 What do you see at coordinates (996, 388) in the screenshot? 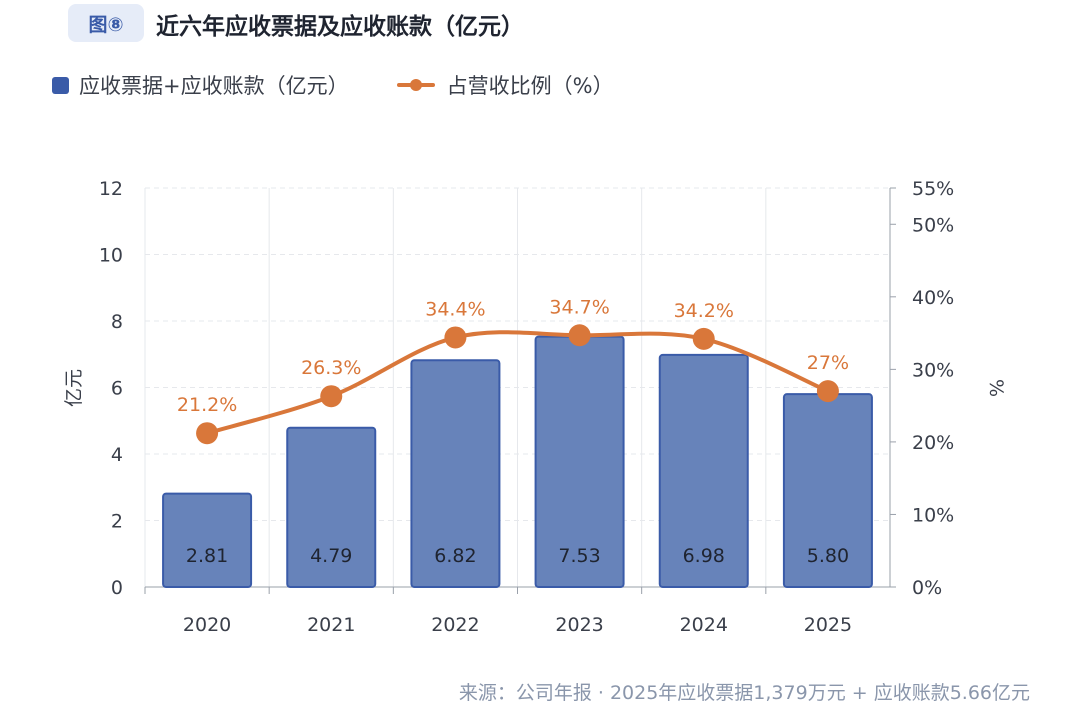
I see `y2-axis-title: %` at bounding box center [996, 388].